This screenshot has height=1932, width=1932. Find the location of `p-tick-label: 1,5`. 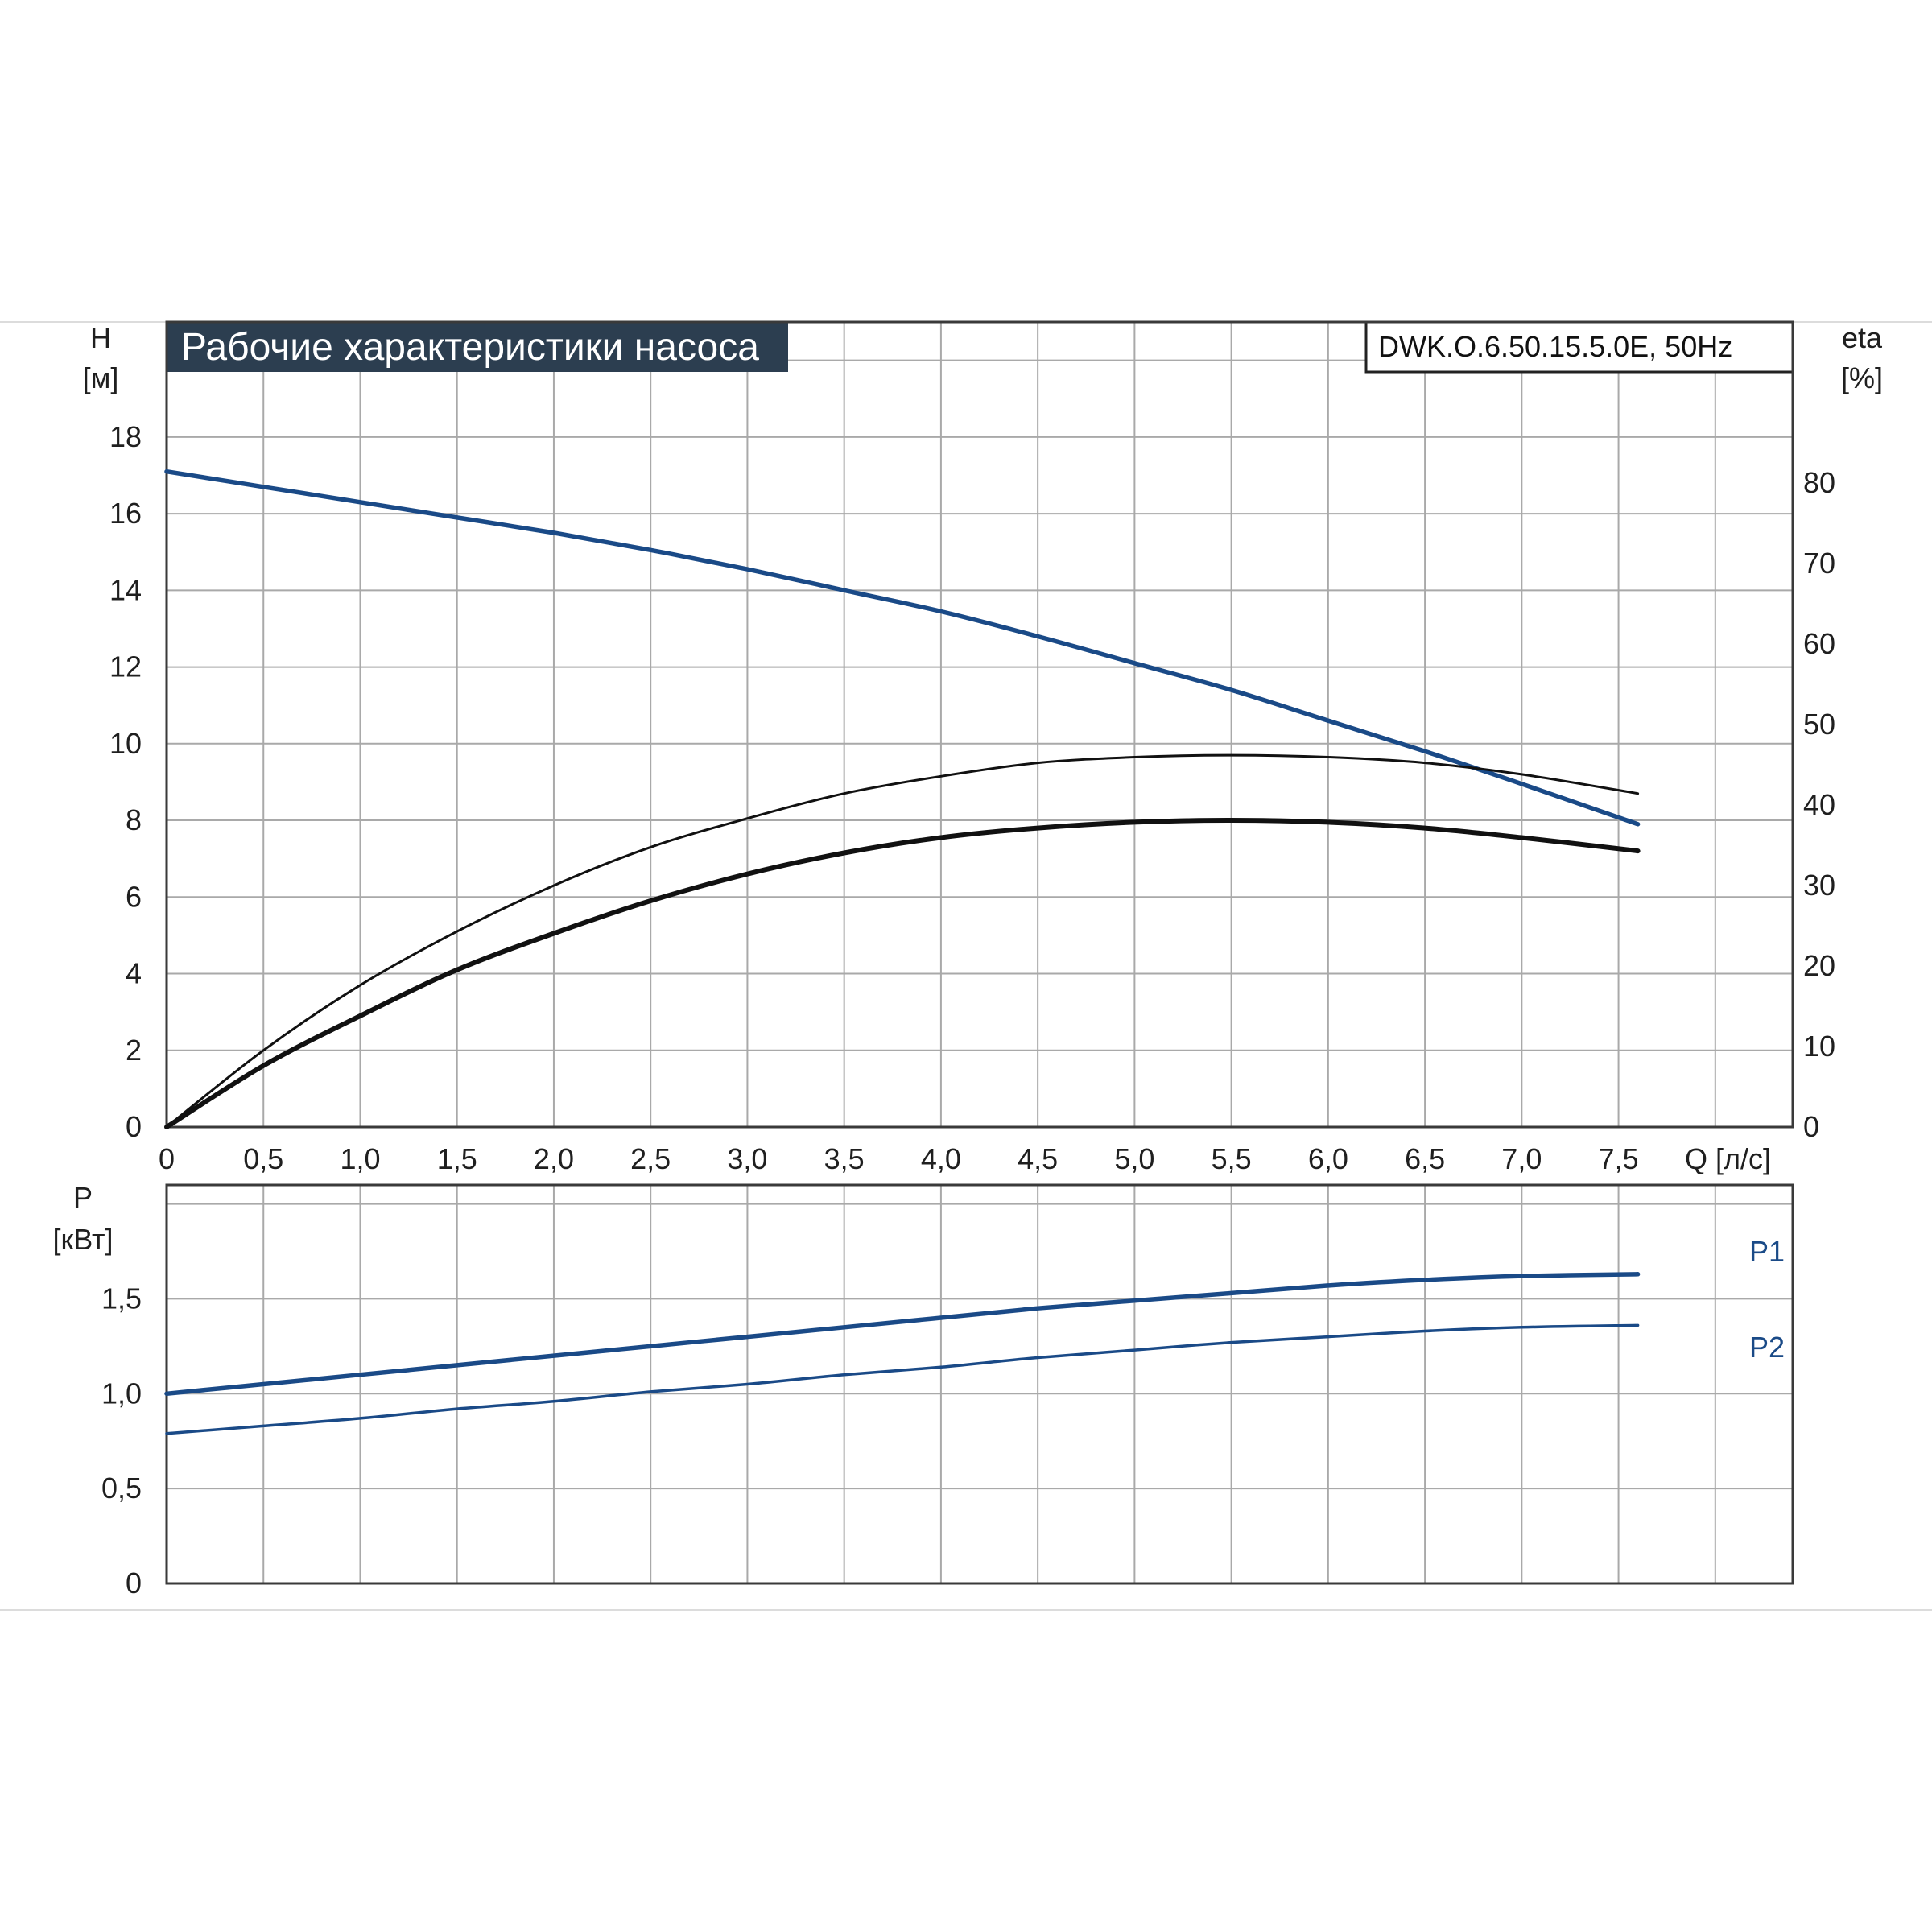

p-tick-label: 1,5 is located at coordinates (121, 1298).